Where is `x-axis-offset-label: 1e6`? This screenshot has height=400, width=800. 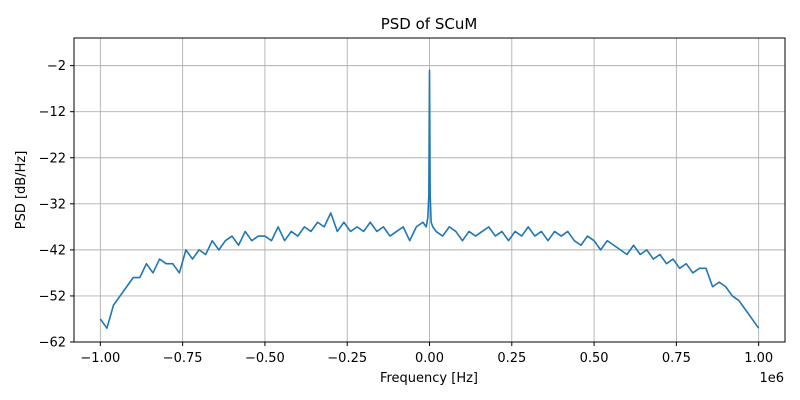
x-axis-offset-label: 1e6 is located at coordinates (771, 378).